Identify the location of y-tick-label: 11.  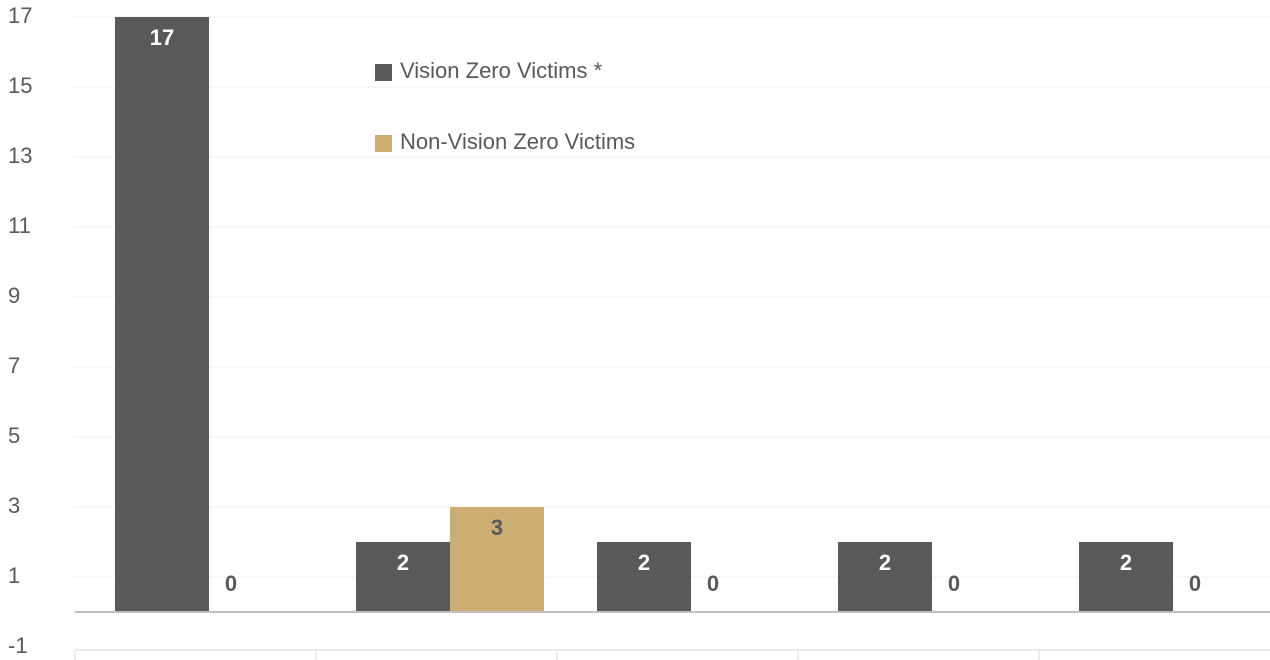
(19, 225).